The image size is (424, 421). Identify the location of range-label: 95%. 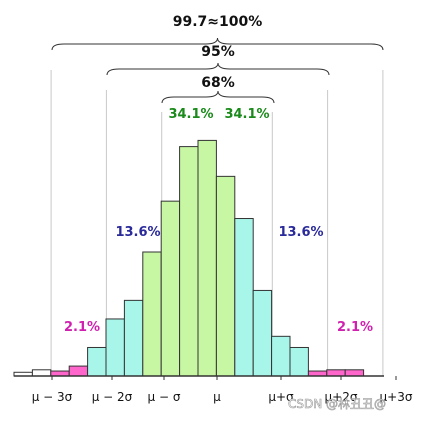
(218, 52).